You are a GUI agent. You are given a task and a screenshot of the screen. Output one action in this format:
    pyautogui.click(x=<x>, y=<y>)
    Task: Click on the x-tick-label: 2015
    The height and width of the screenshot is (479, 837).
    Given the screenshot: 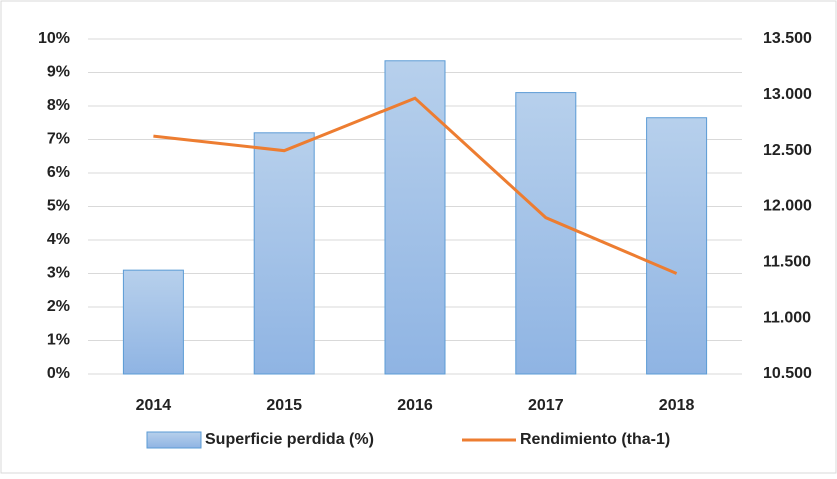 What is the action you would take?
    pyautogui.click(x=284, y=405)
    